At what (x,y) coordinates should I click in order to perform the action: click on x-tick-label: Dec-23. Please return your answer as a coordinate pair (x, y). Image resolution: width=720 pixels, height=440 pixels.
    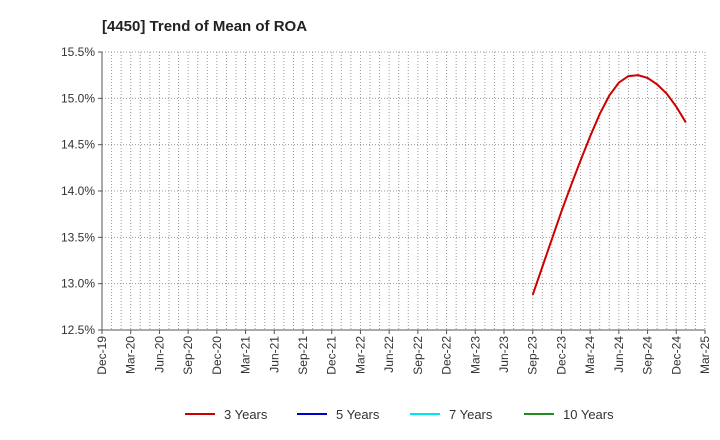
    Looking at the image, I should click on (561, 355).